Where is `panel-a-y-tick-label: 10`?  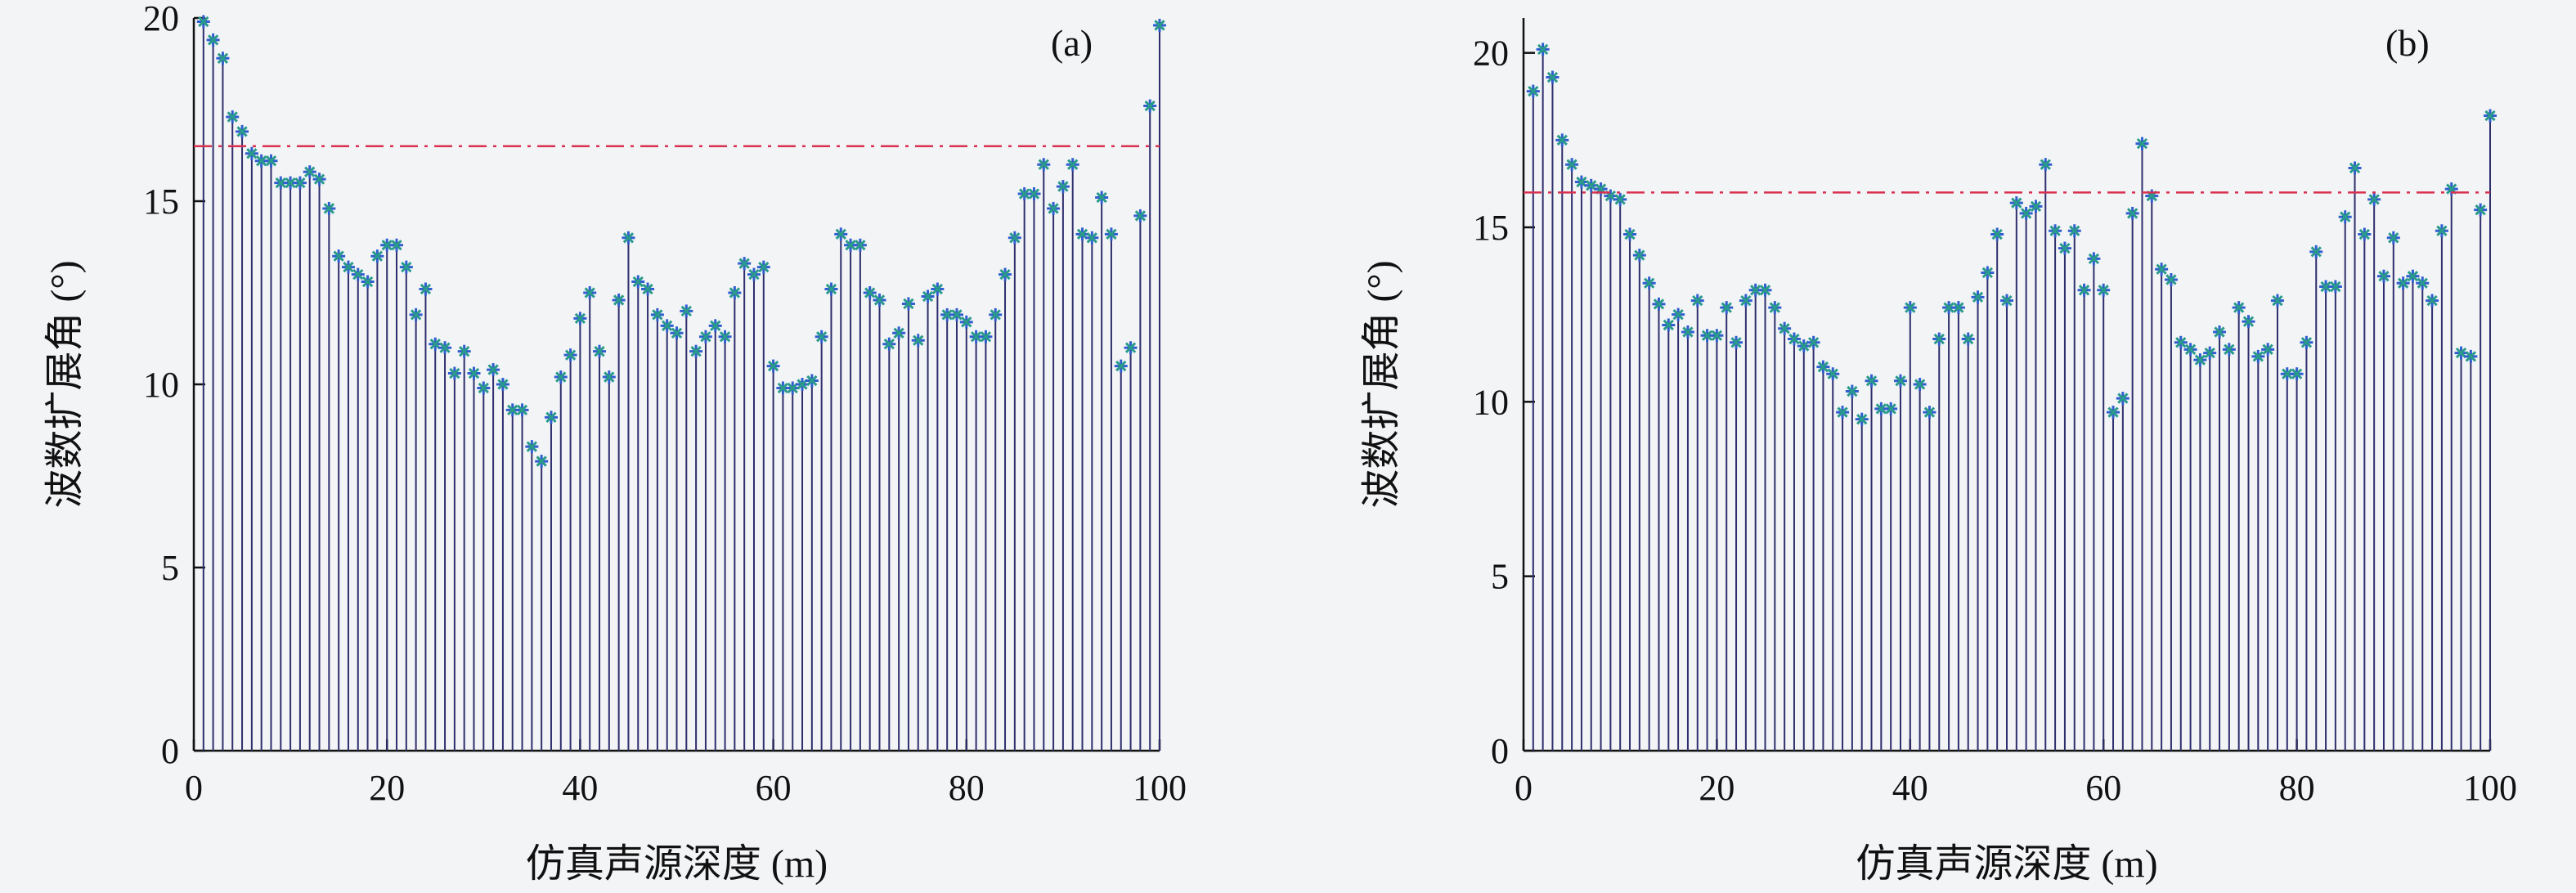 panel-a-y-tick-label: 10 is located at coordinates (161, 385).